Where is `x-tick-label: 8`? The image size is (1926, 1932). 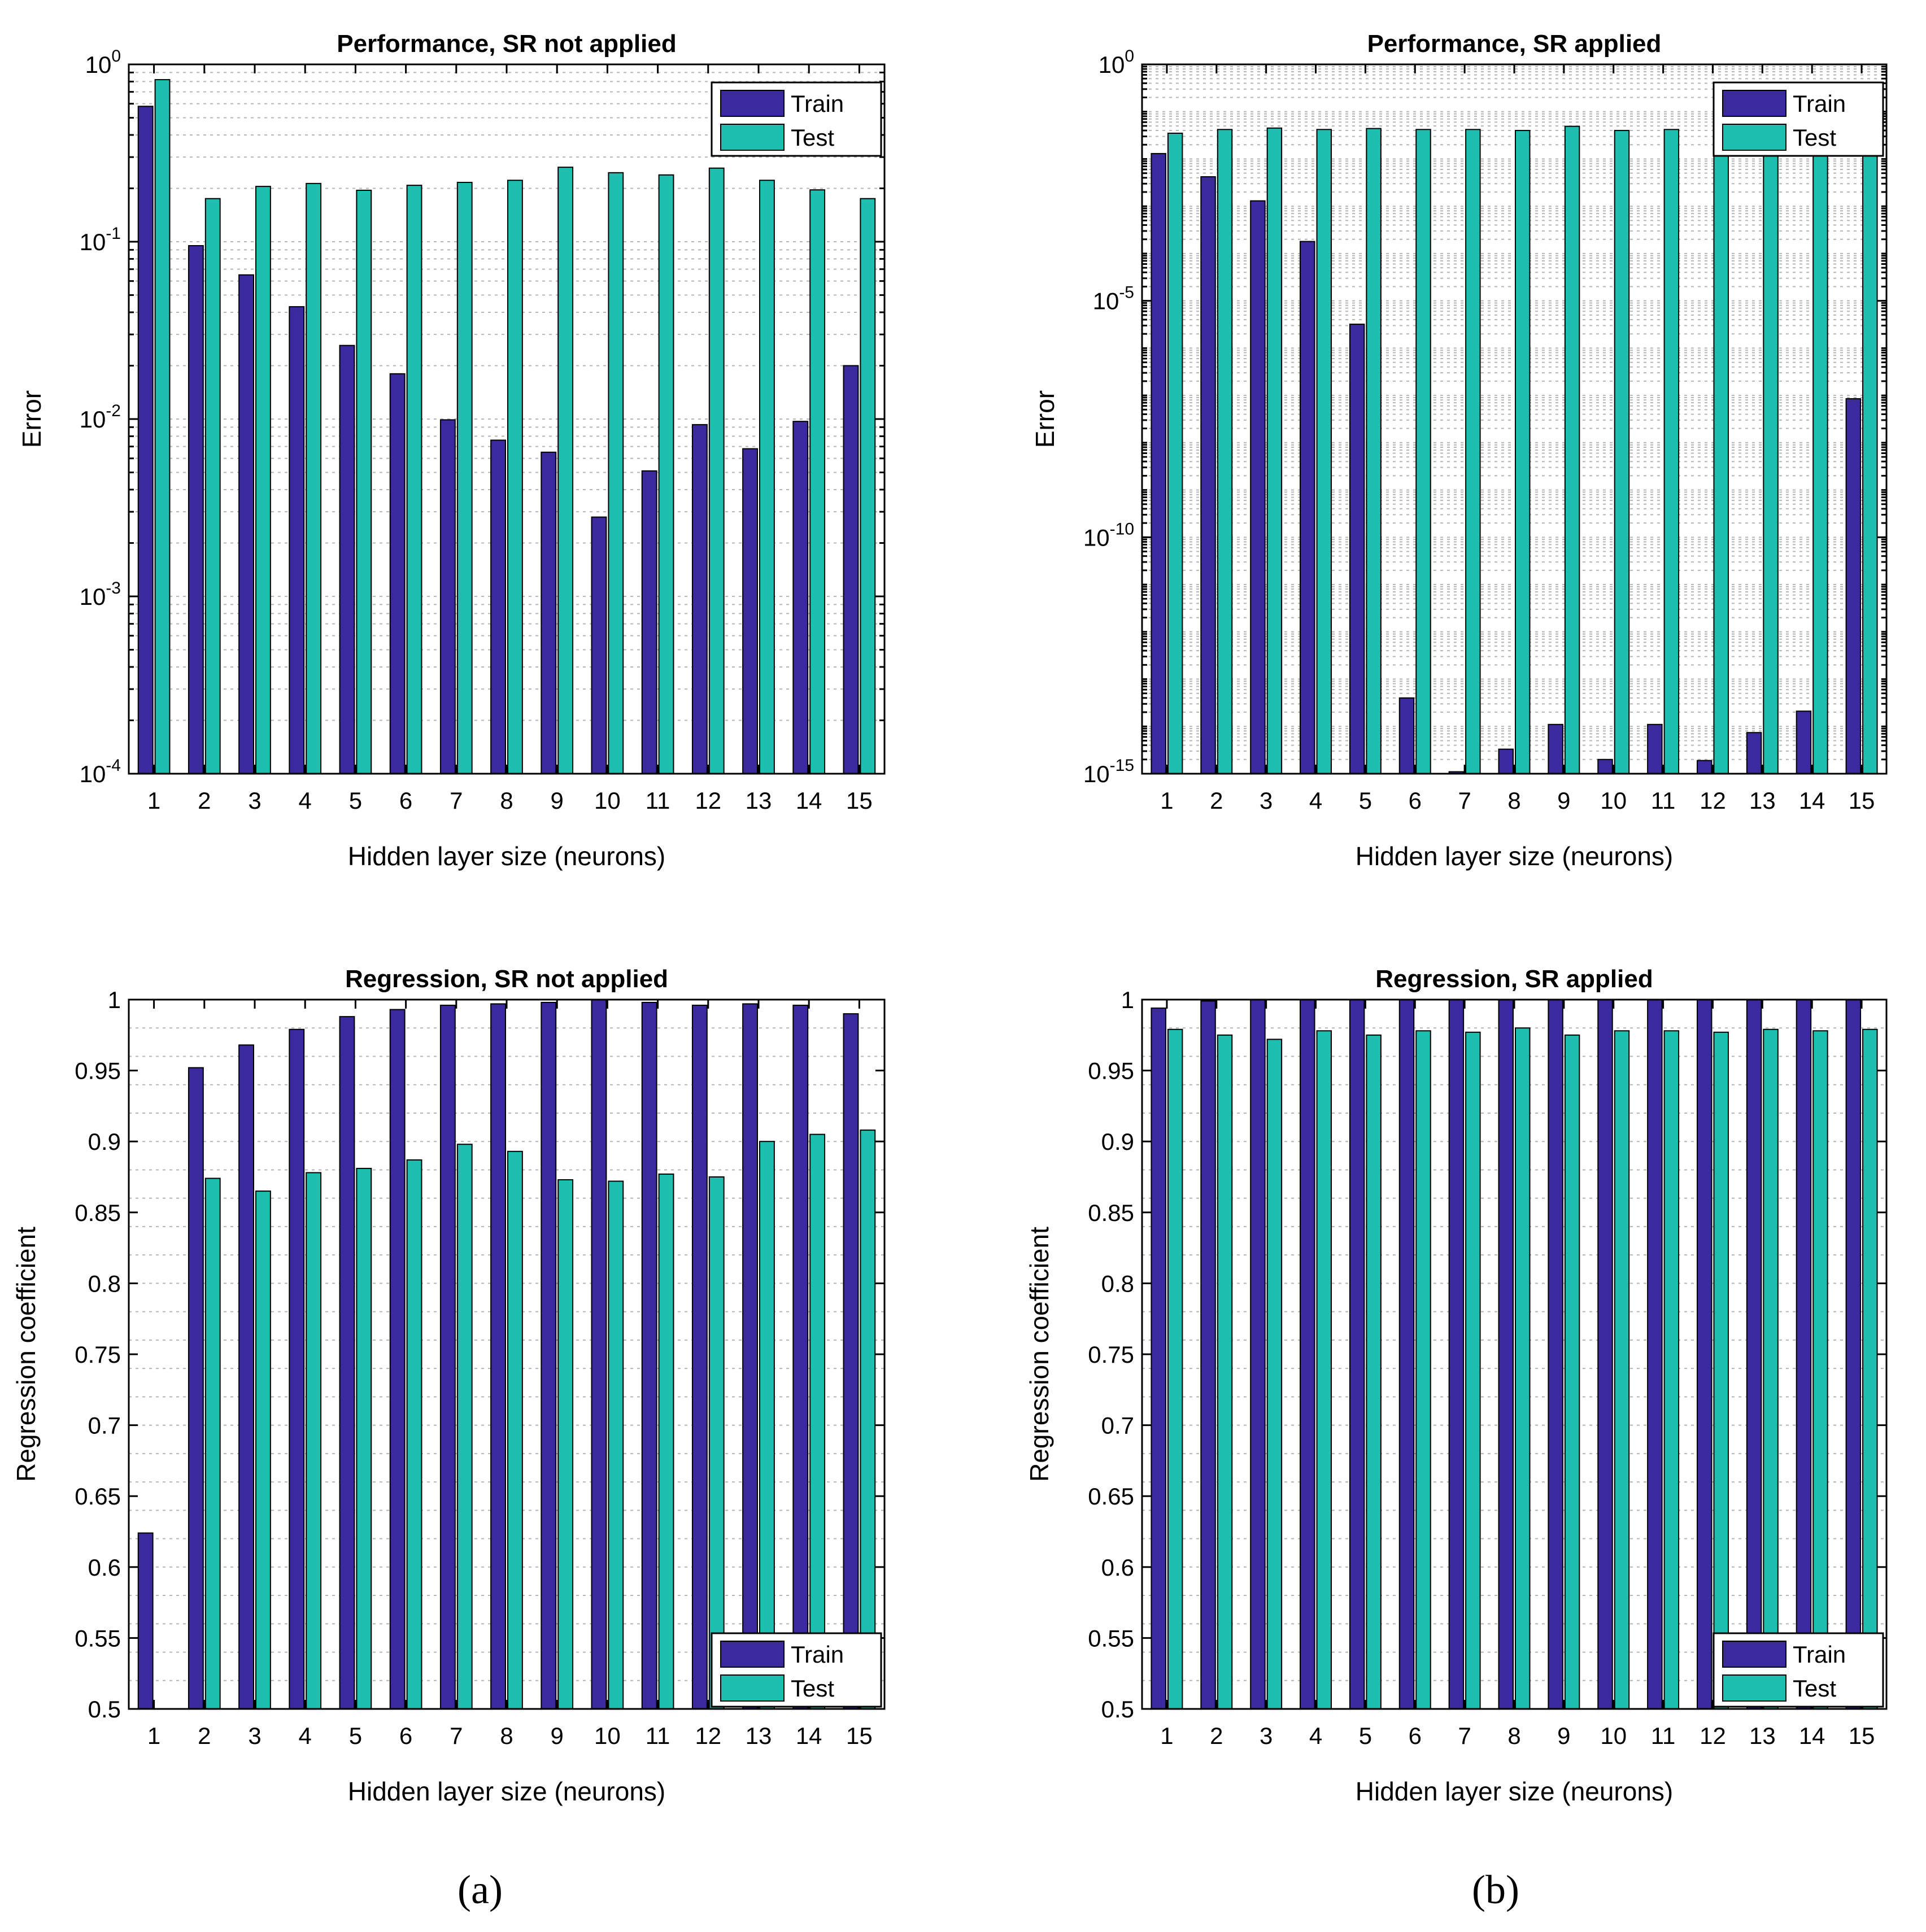 x-tick-label: 8 is located at coordinates (506, 800).